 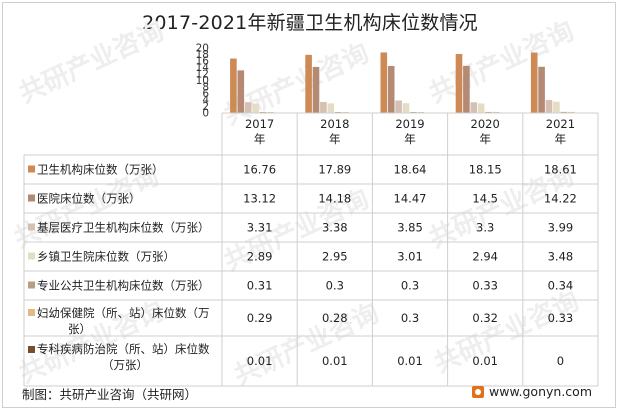 I want to click on site-url: www.gonyn.com, so click(x=540, y=391).